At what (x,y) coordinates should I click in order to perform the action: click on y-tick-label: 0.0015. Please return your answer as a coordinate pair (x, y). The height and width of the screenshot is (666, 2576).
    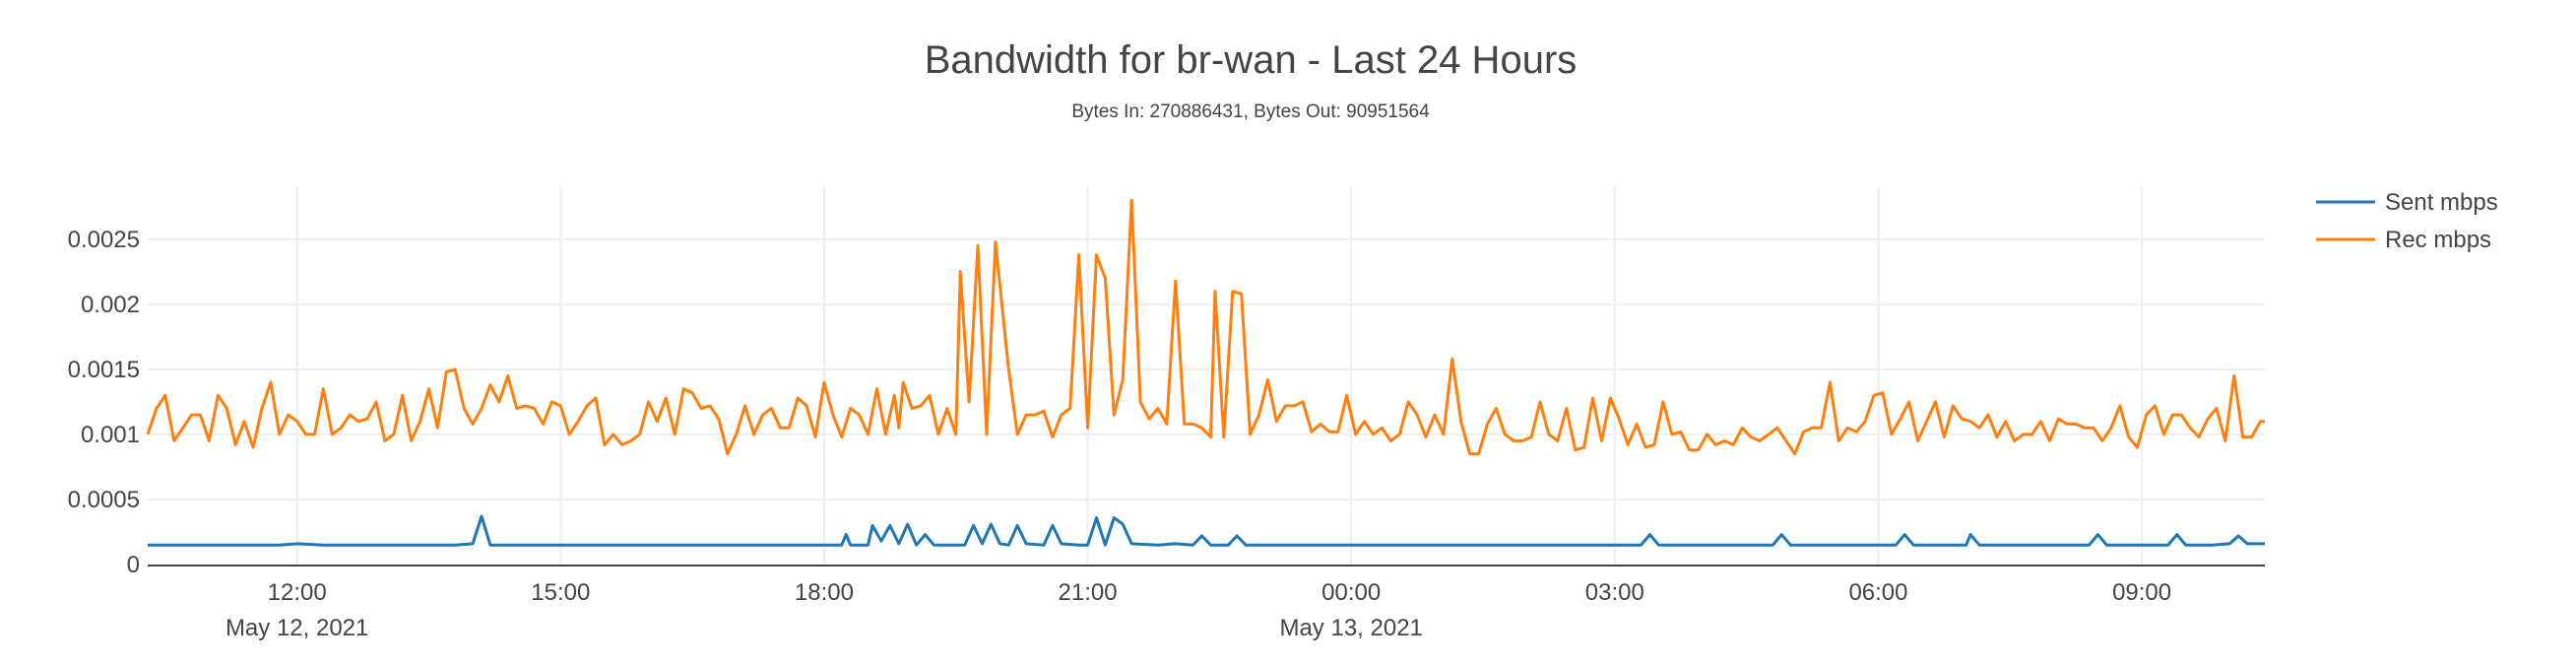
    Looking at the image, I should click on (104, 370).